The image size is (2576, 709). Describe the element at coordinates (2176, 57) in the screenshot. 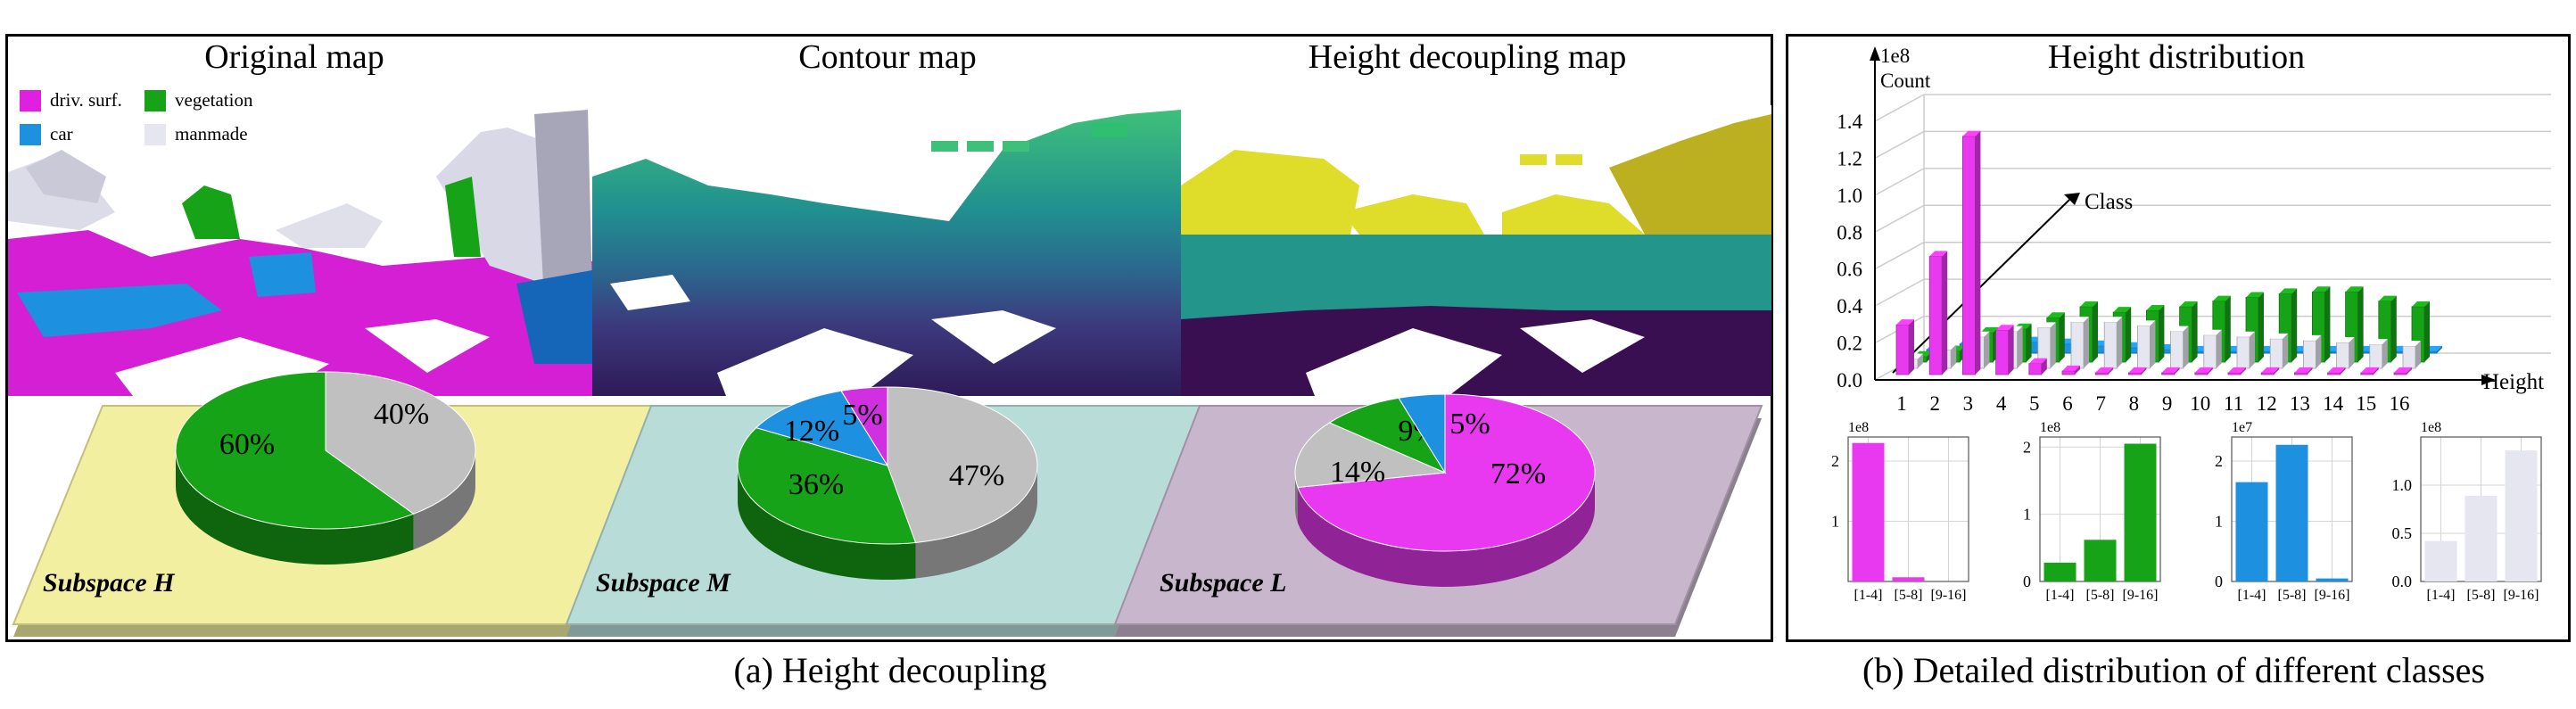

I see `height-distribution-title: Height distribution` at that location.